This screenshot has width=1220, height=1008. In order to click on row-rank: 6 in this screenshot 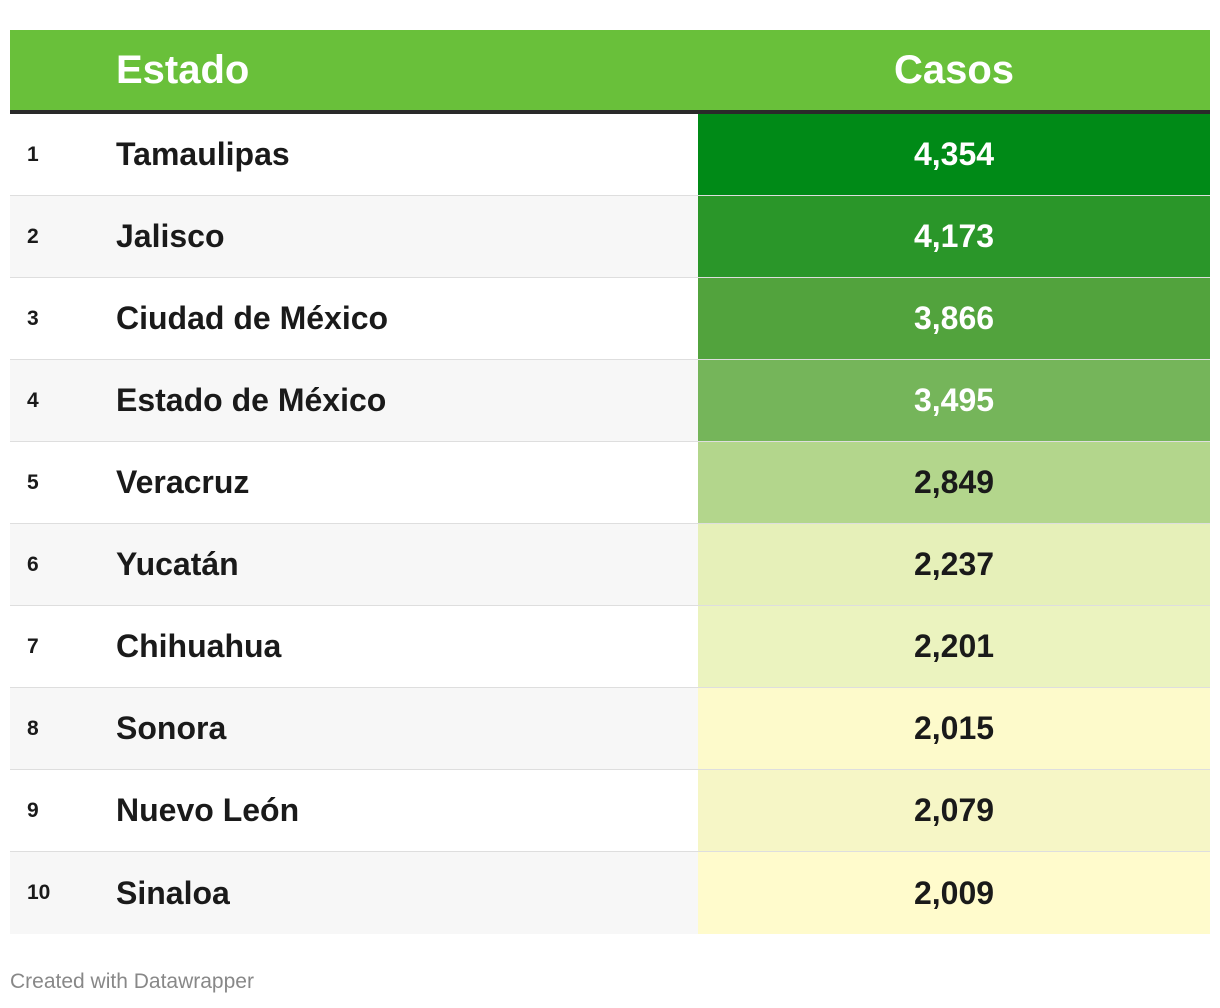, I will do `click(33, 564)`.